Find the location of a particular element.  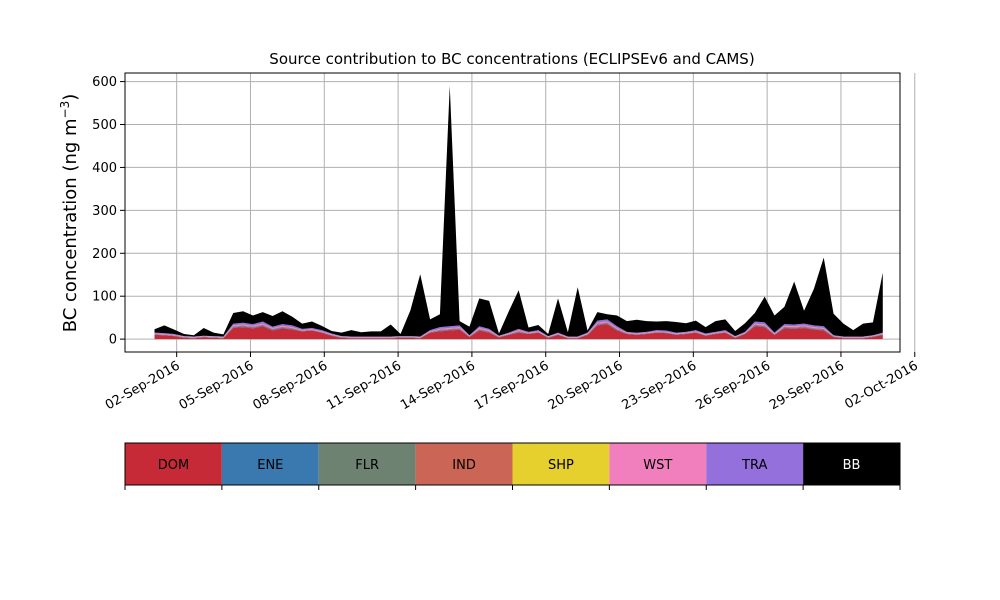

y-axis-ticks: 0 100 200 300 400 500 600 is located at coordinates (108, 211).